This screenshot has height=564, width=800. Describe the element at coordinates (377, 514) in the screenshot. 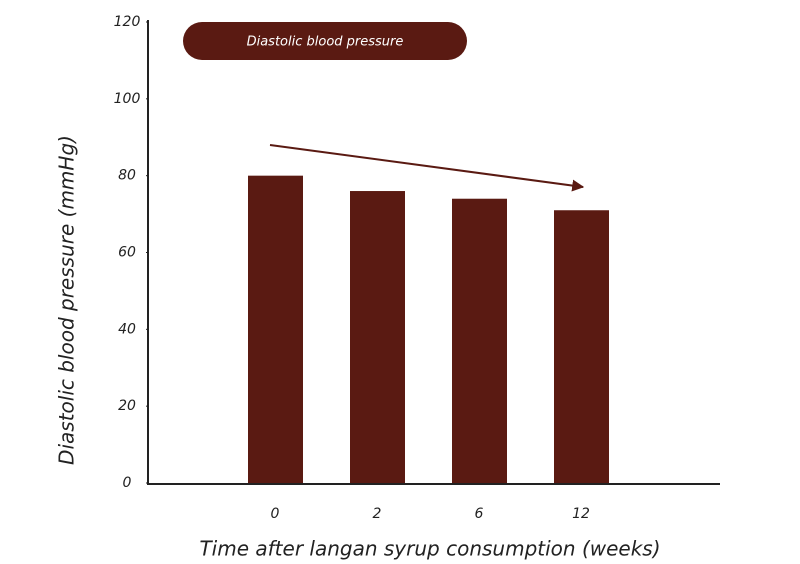

I see `x-tick-label: 2` at that location.